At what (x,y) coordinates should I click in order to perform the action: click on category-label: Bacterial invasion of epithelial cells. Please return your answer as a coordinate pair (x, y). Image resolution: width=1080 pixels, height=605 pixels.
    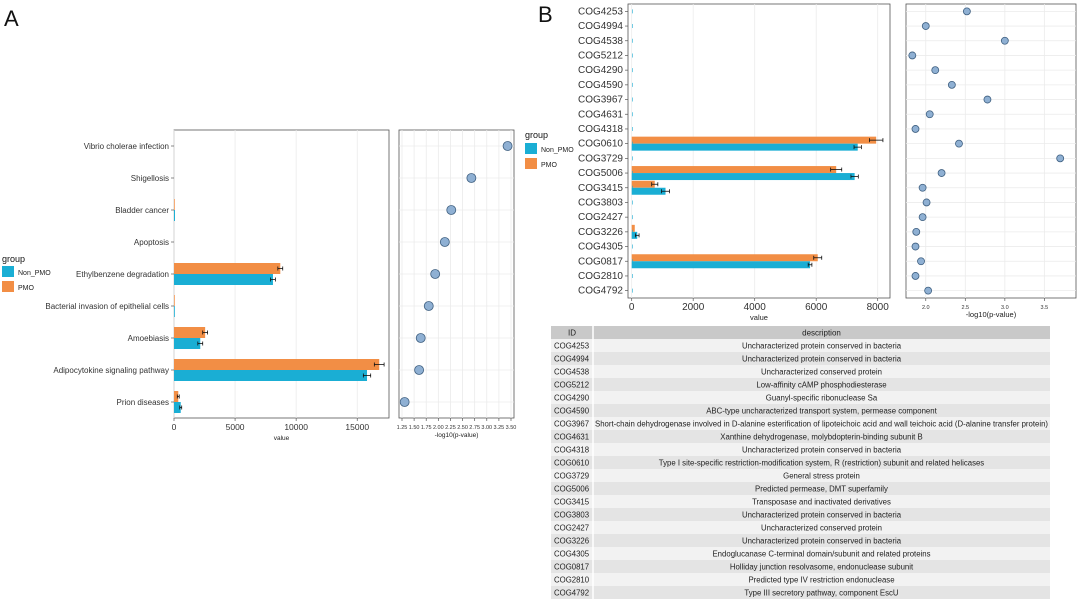
    Looking at the image, I should click on (107, 306).